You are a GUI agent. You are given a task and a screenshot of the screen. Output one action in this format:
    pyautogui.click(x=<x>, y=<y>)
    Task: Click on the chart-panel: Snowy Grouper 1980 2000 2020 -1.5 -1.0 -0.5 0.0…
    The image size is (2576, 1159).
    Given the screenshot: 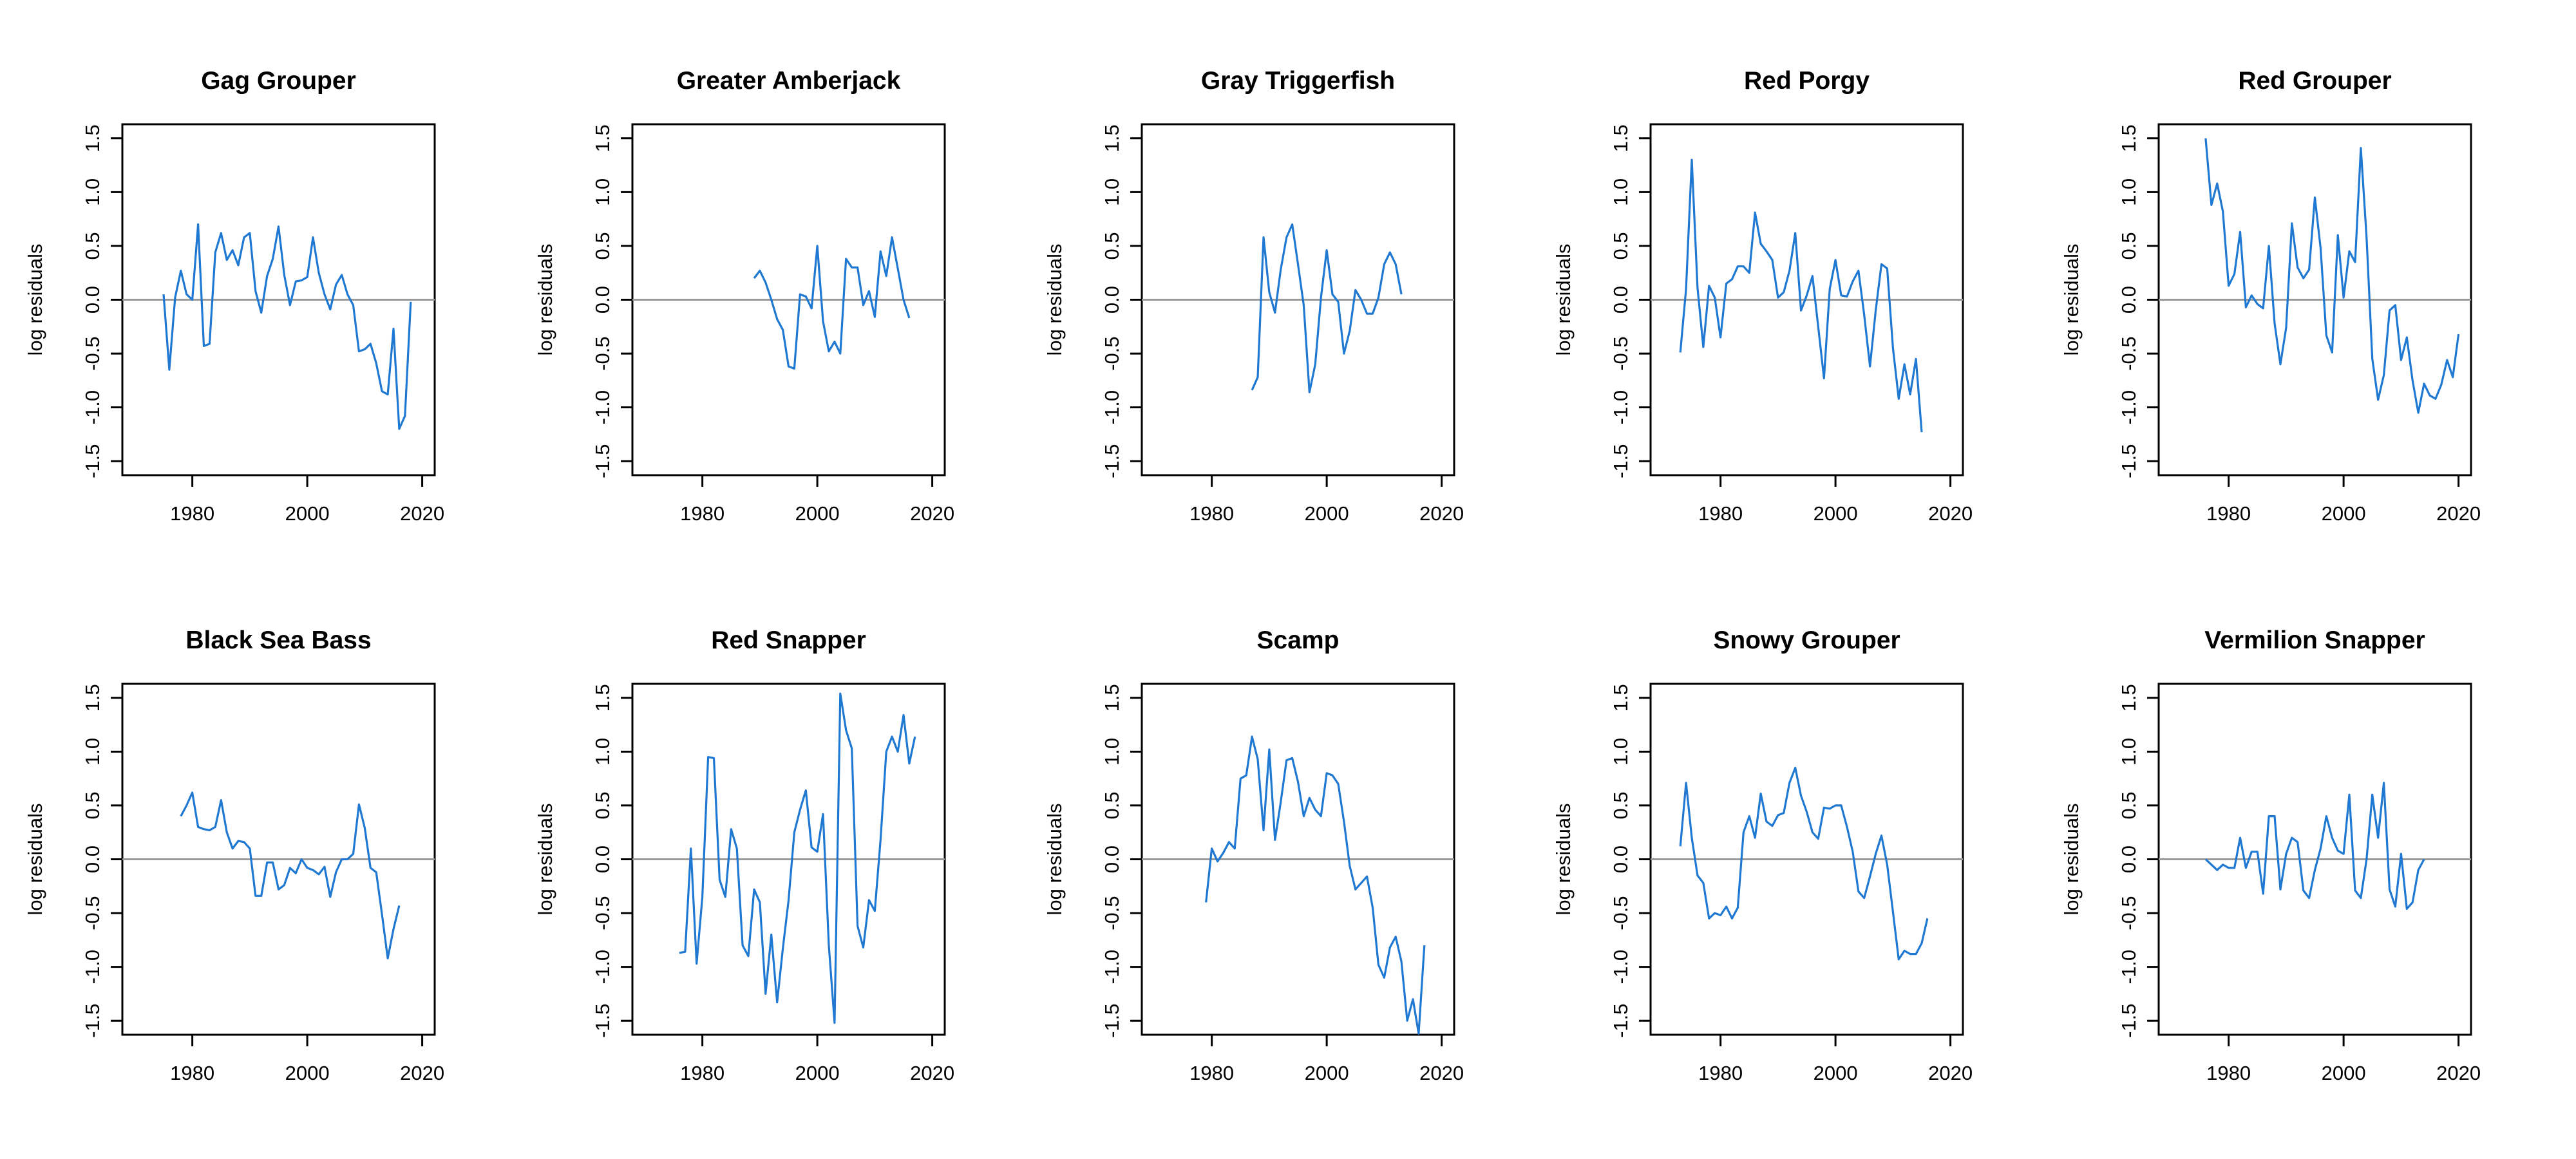 What is the action you would take?
    pyautogui.click(x=1762, y=855)
    